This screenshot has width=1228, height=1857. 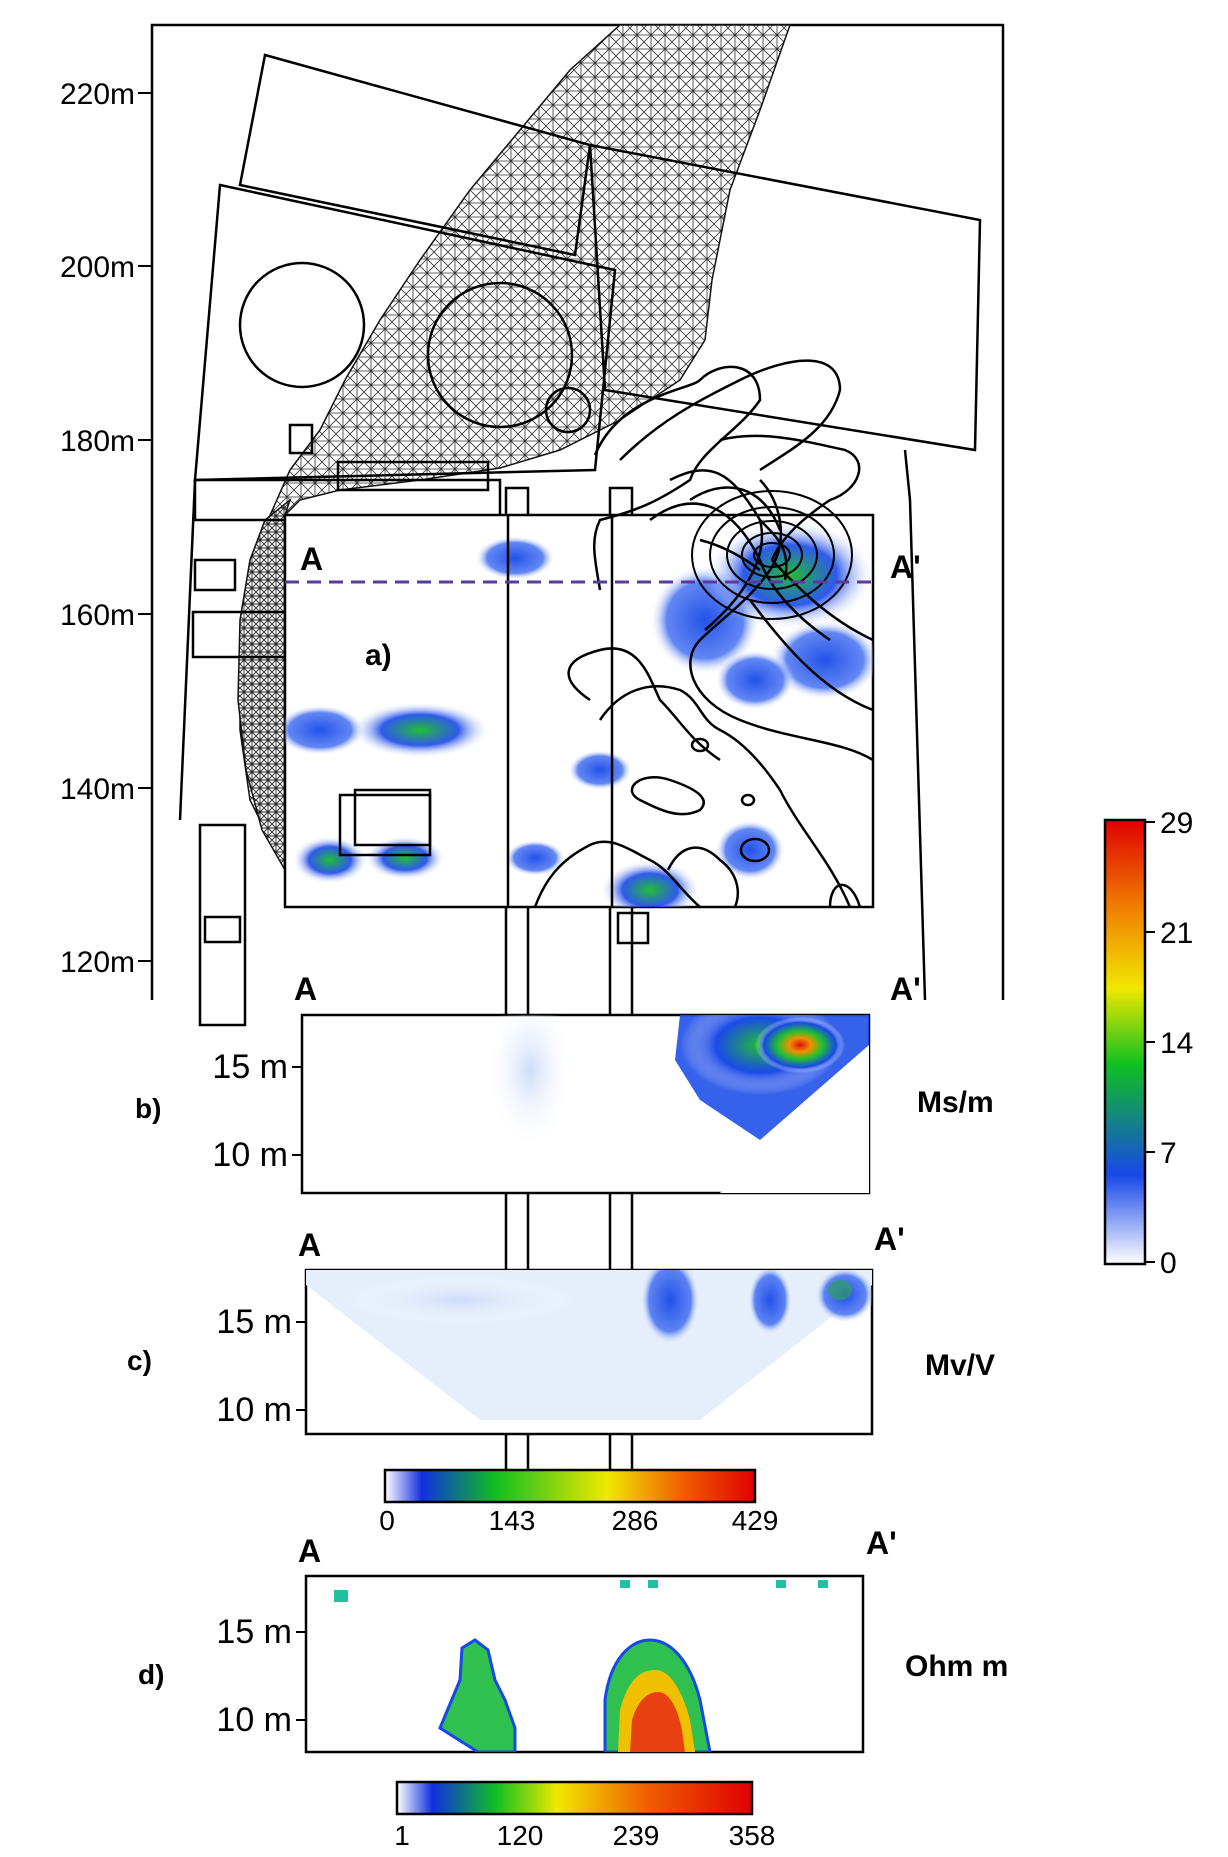 I want to click on y-tick-label: 220m, so click(x=97, y=94).